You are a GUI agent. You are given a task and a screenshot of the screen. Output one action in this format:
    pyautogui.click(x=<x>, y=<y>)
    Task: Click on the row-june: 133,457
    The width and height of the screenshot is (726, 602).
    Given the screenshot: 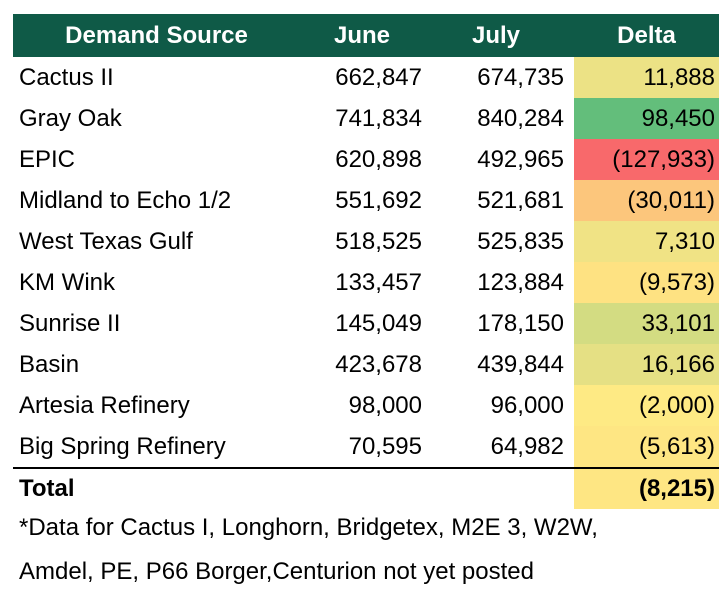 What is the action you would take?
    pyautogui.click(x=378, y=282)
    